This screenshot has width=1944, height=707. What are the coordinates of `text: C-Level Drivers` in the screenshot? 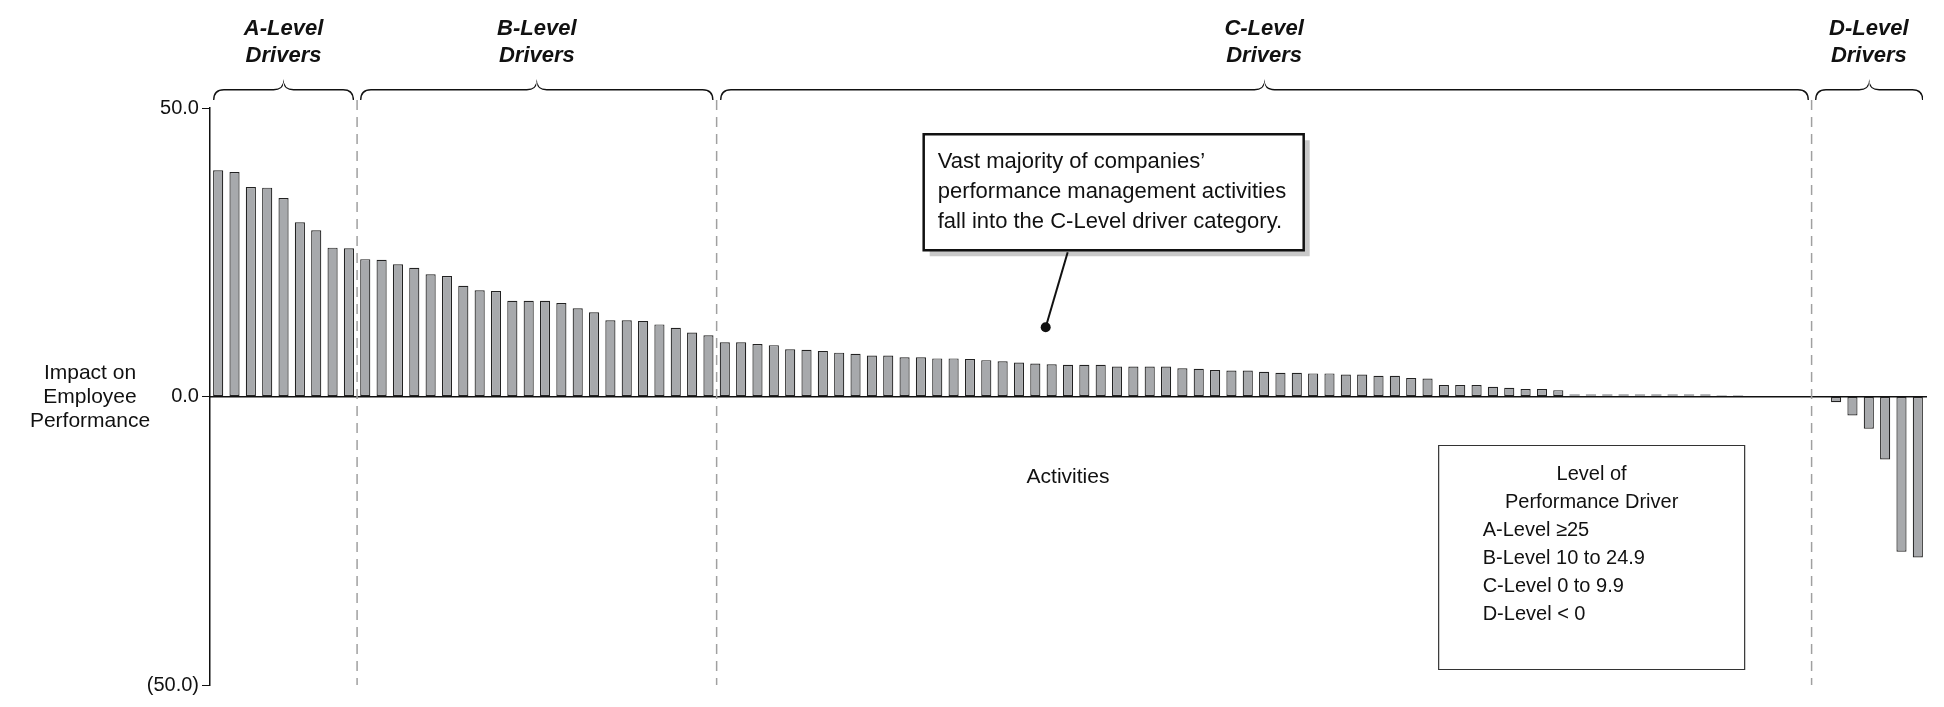 It's located at (1264, 41).